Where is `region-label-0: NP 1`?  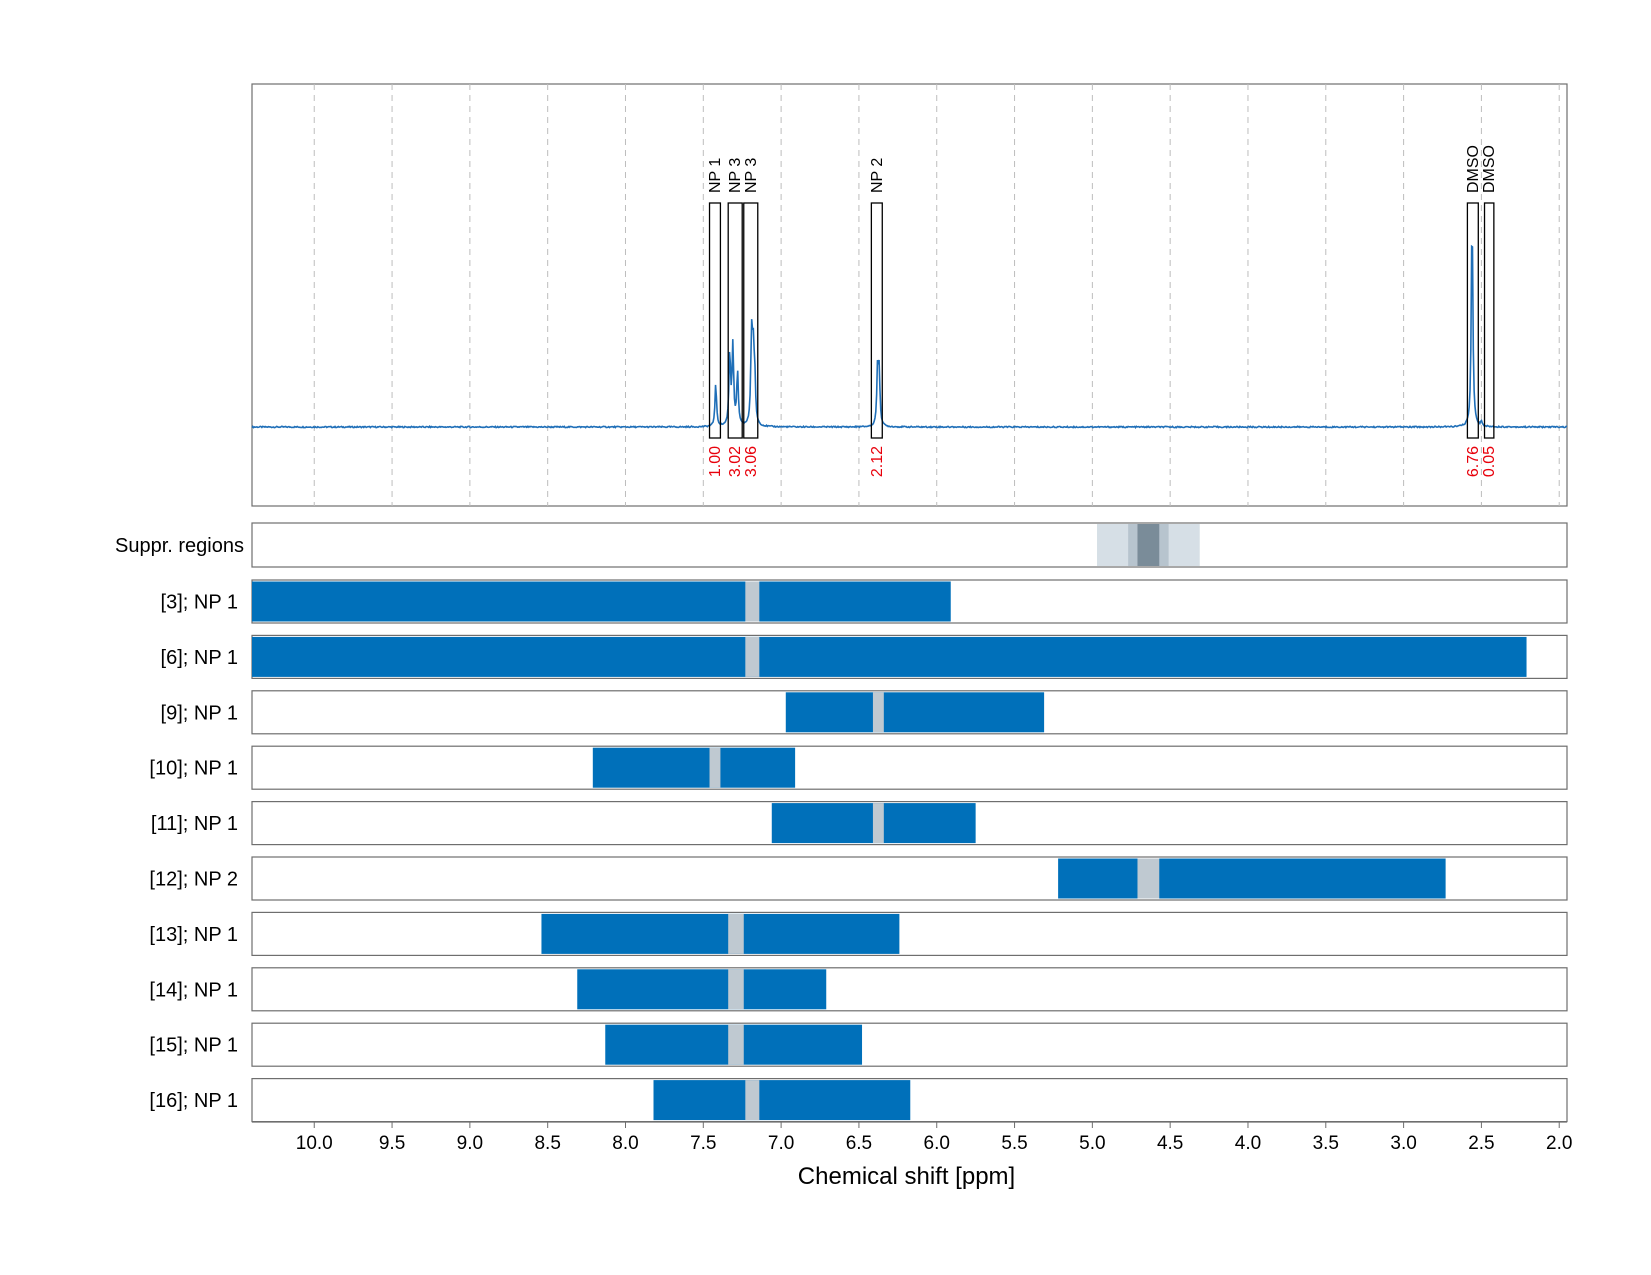
region-label-0: NP 1 is located at coordinates (715, 175).